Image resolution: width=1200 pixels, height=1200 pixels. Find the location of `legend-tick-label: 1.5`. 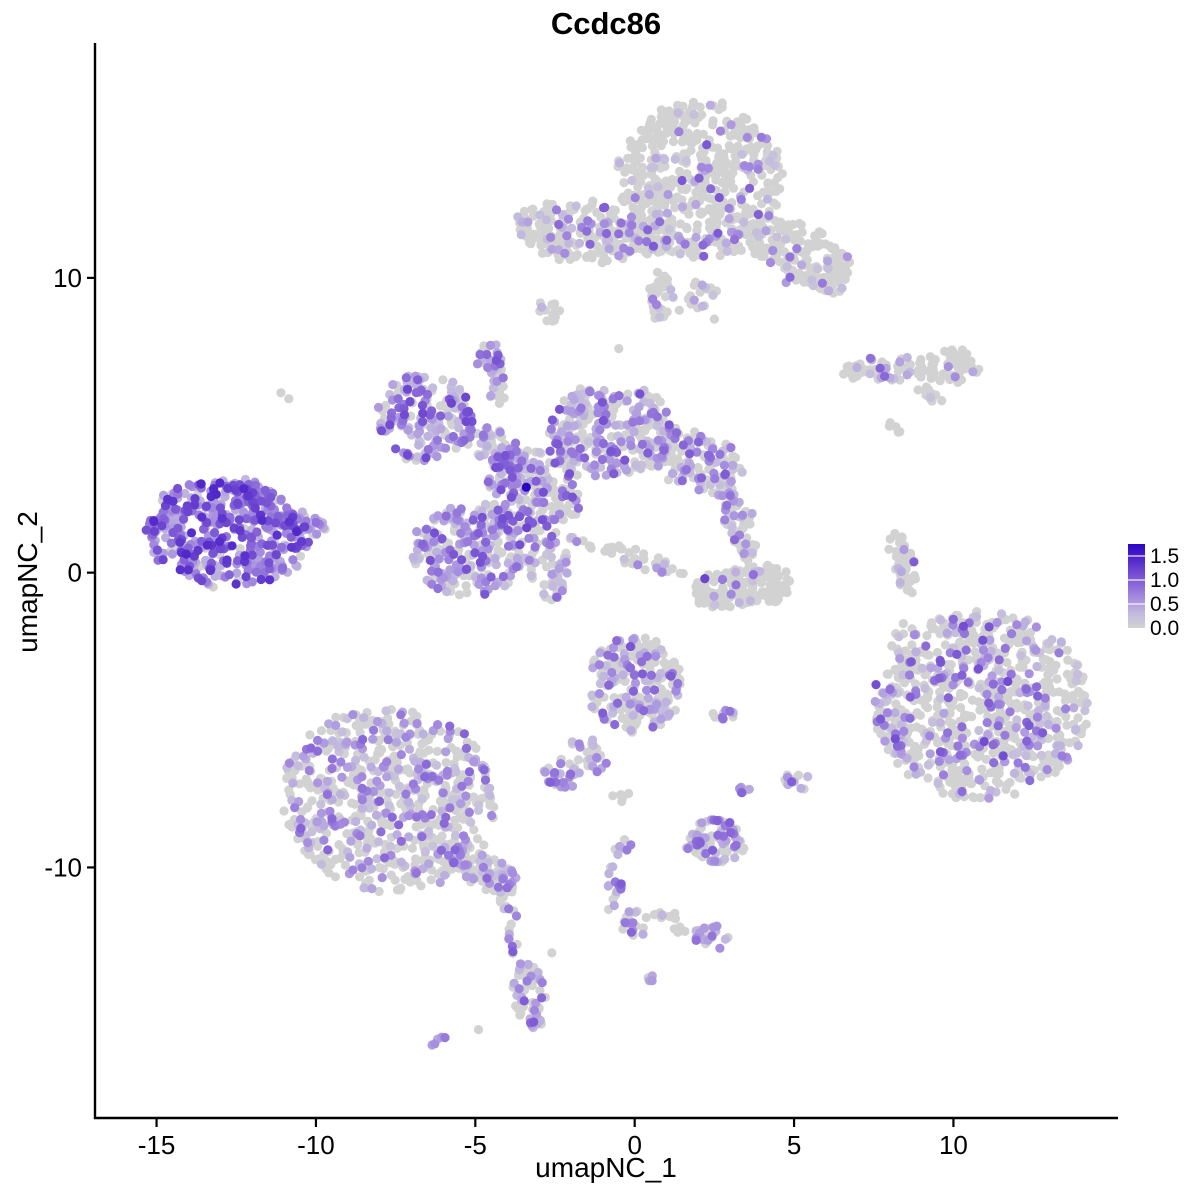

legend-tick-label: 1.5 is located at coordinates (1165, 556).